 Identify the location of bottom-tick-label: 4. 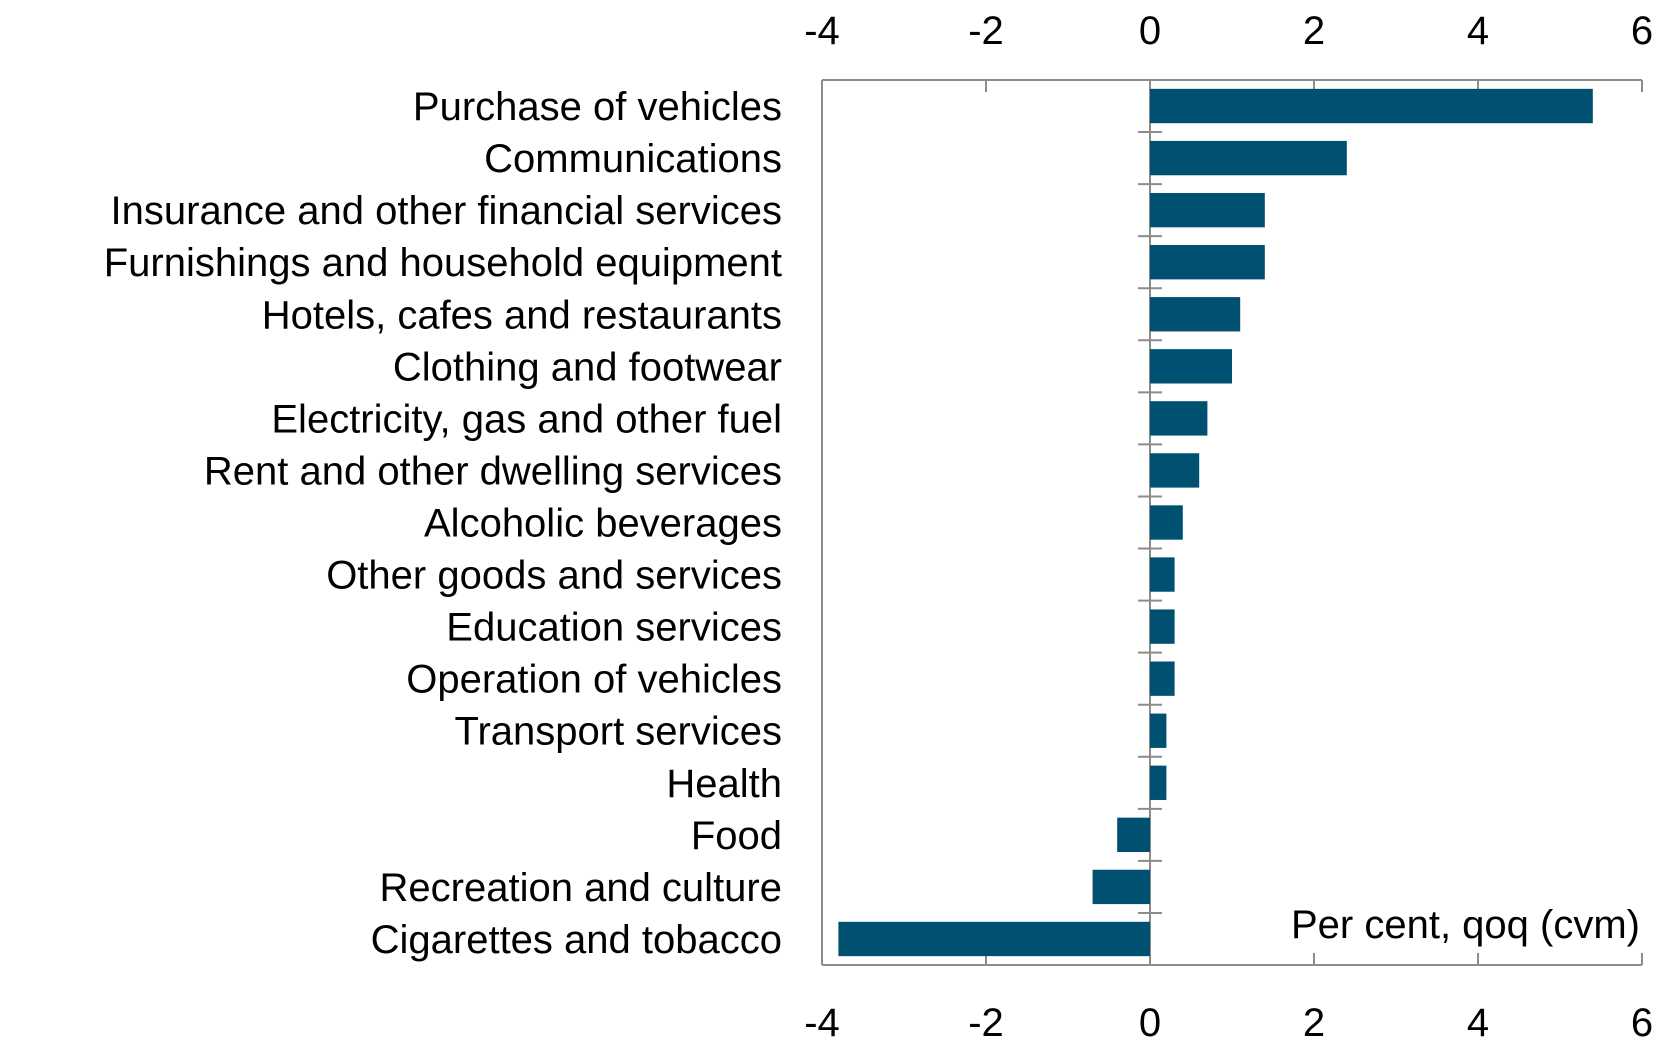
(1478, 1021).